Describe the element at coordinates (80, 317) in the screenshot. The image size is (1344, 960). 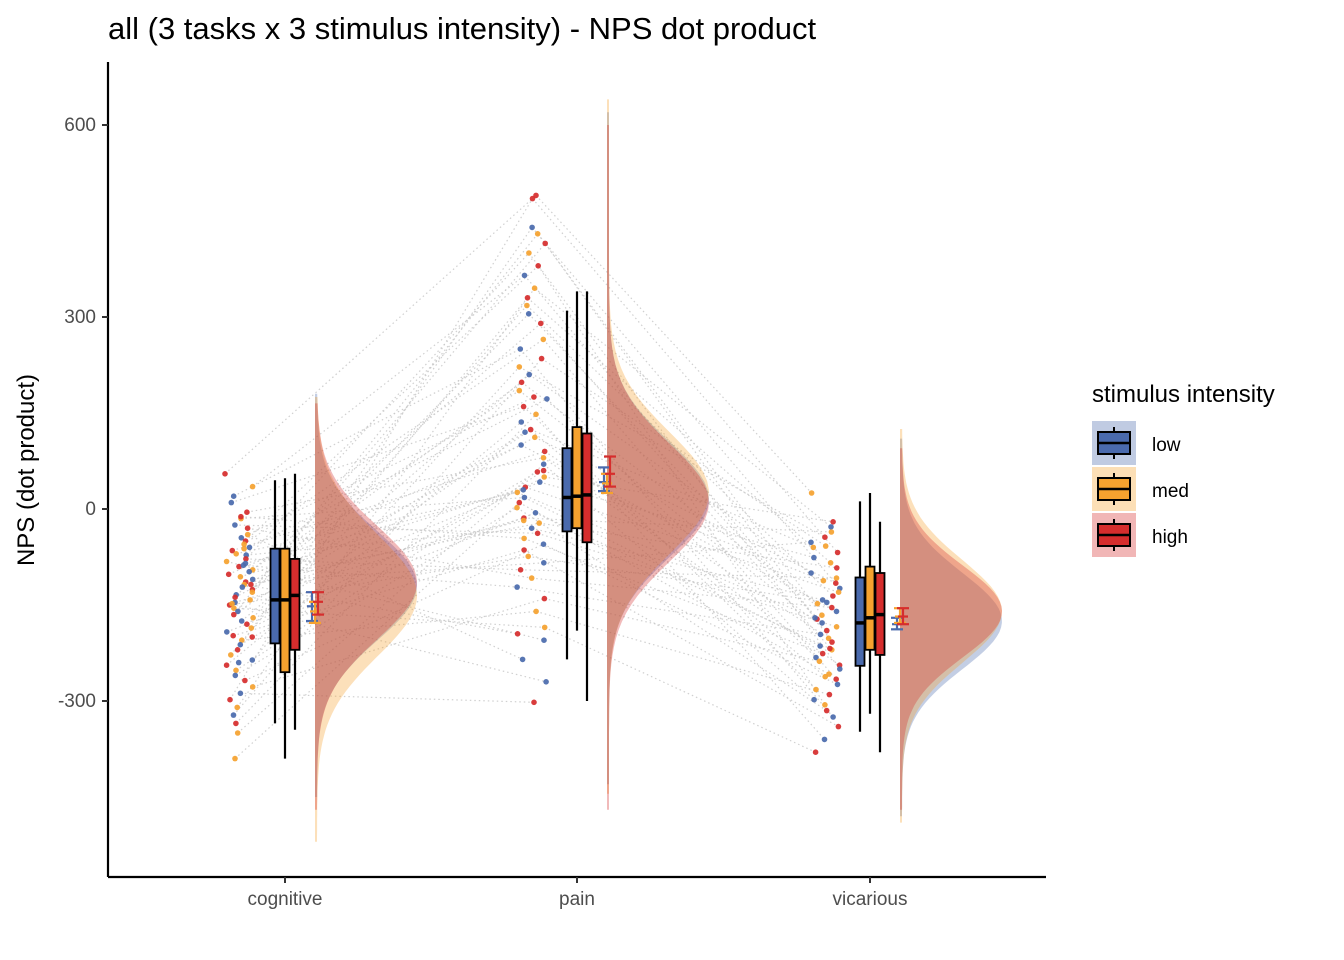
I see `y-tick-label: 300` at that location.